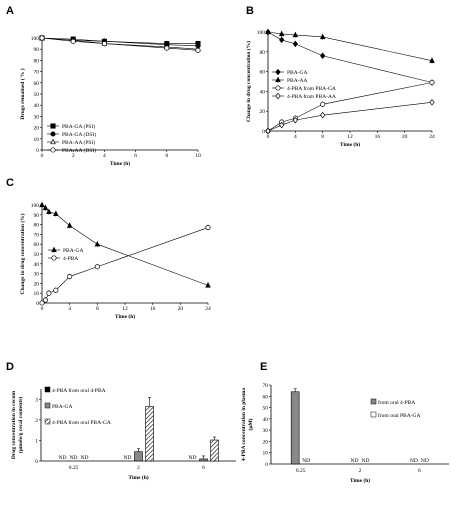 This screenshot has width=474, height=520. What do you see at coordinates (263, 367) in the screenshot?
I see `panel-label: E` at bounding box center [263, 367].